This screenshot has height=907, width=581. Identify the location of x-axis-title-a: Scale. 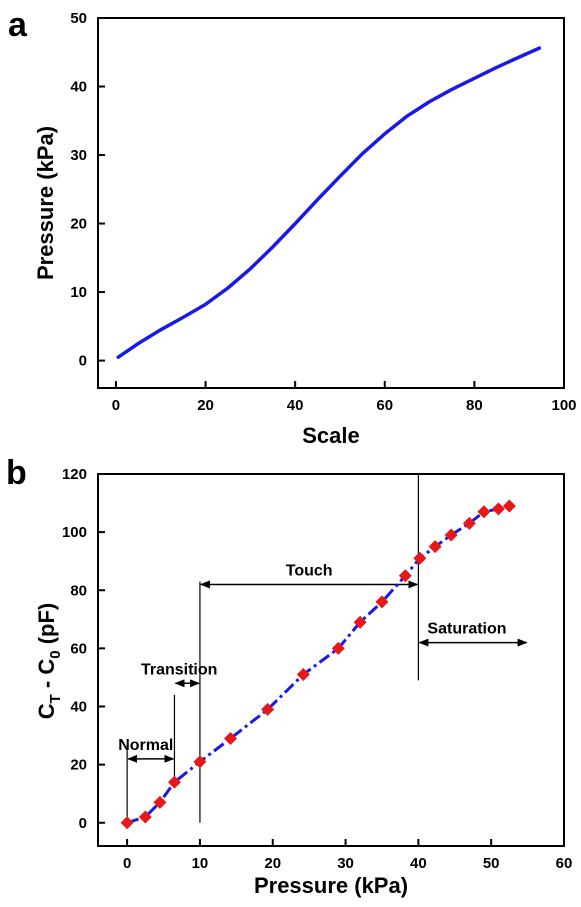
(331, 435).